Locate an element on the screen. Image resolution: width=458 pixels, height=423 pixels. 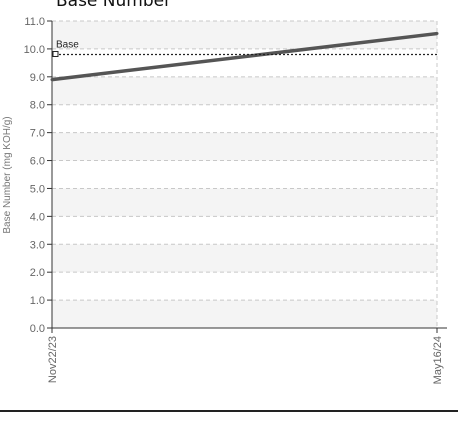
y-tick-label: 11.0 is located at coordinates (34, 22).